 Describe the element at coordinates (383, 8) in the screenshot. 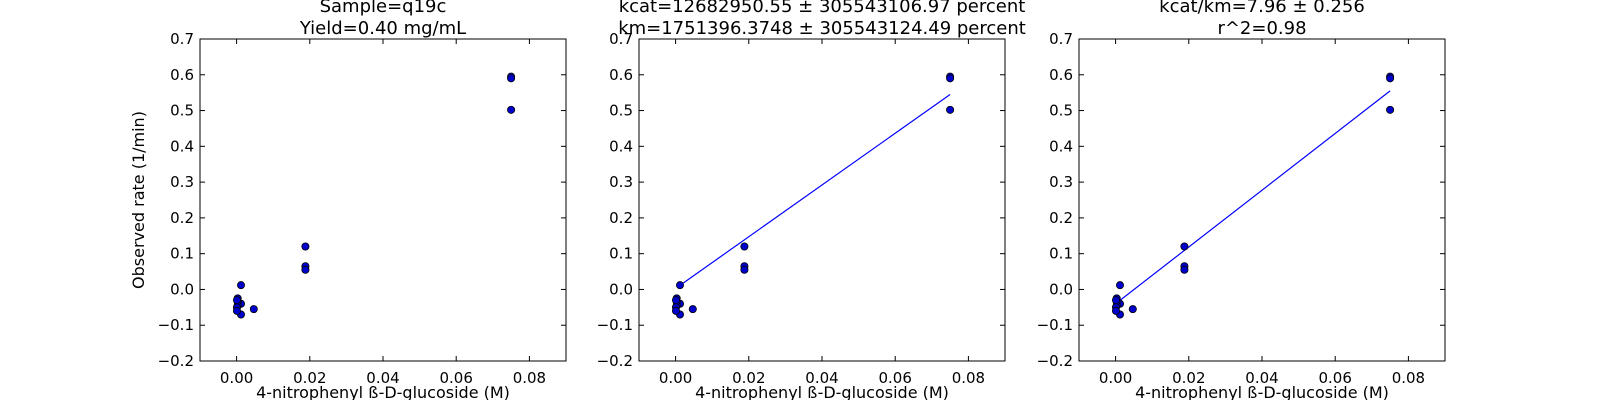

I see `chart-title-line: Sample=q19c` at that location.